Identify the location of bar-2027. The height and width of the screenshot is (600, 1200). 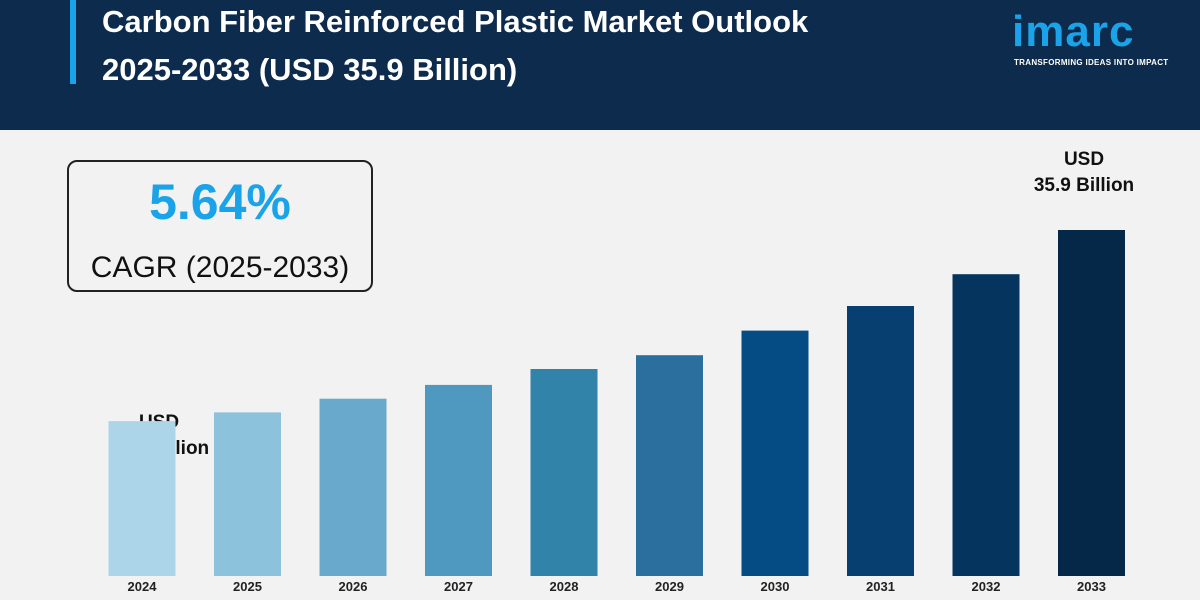
(458, 480).